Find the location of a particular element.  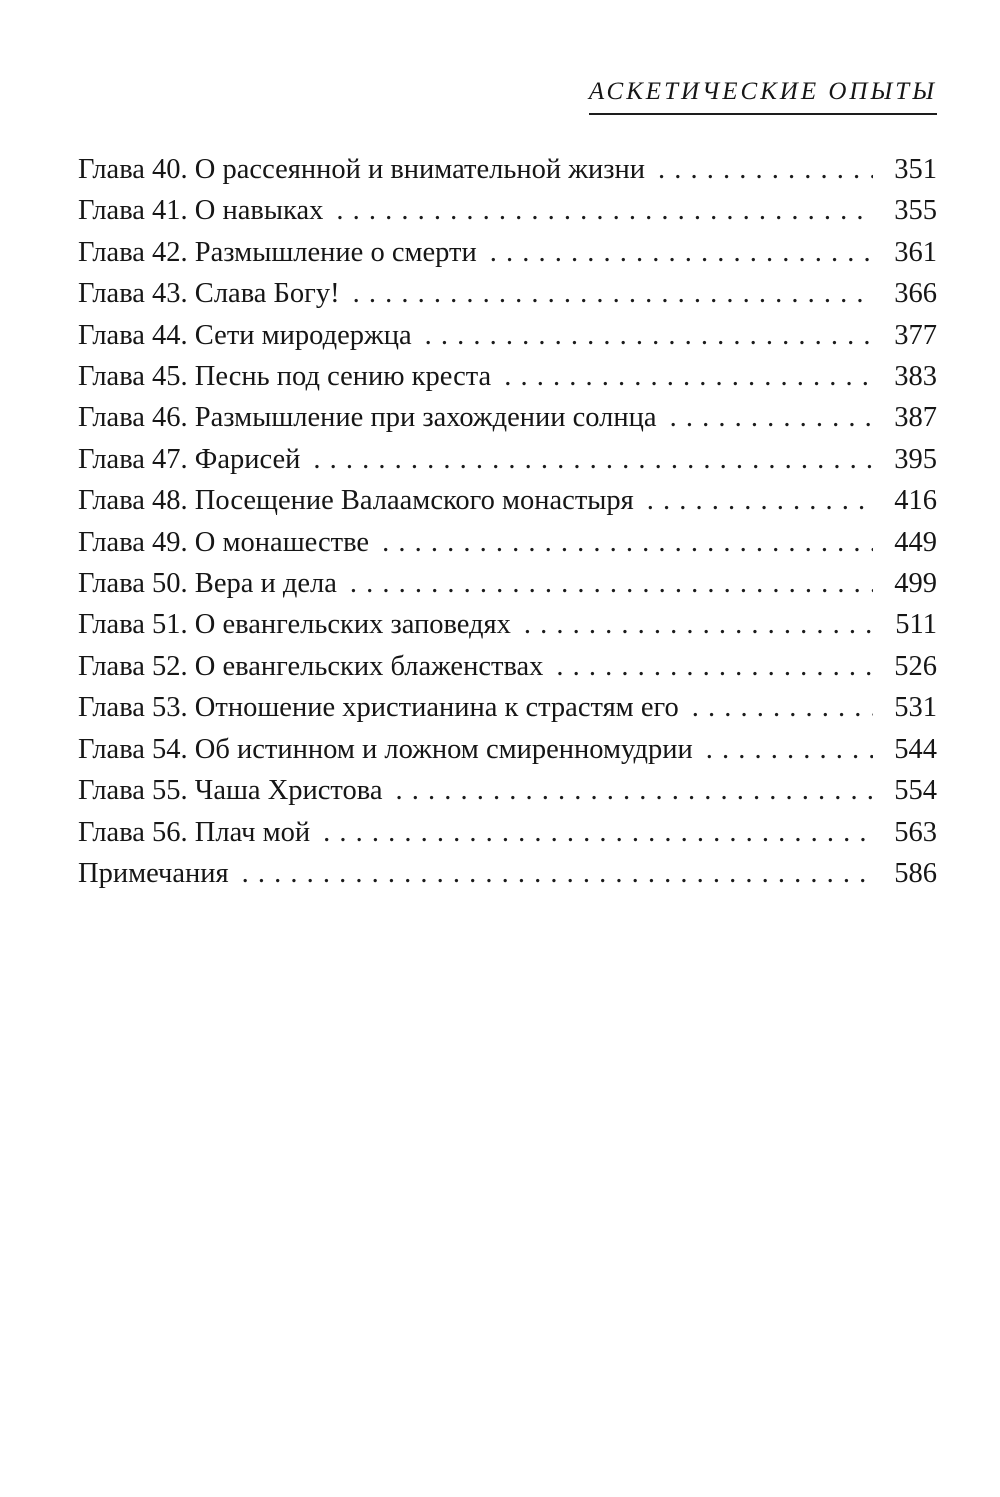

toc-entry-page: 377 is located at coordinates (915, 335).